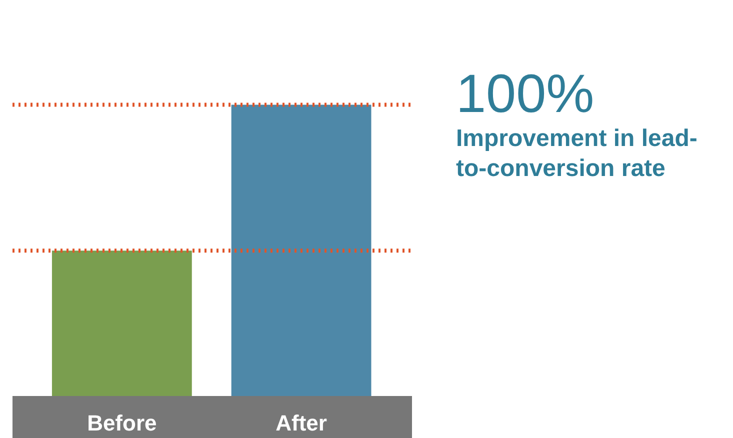 This screenshot has height=438, width=733. Describe the element at coordinates (526, 94) in the screenshot. I see `text: 100%` at that location.